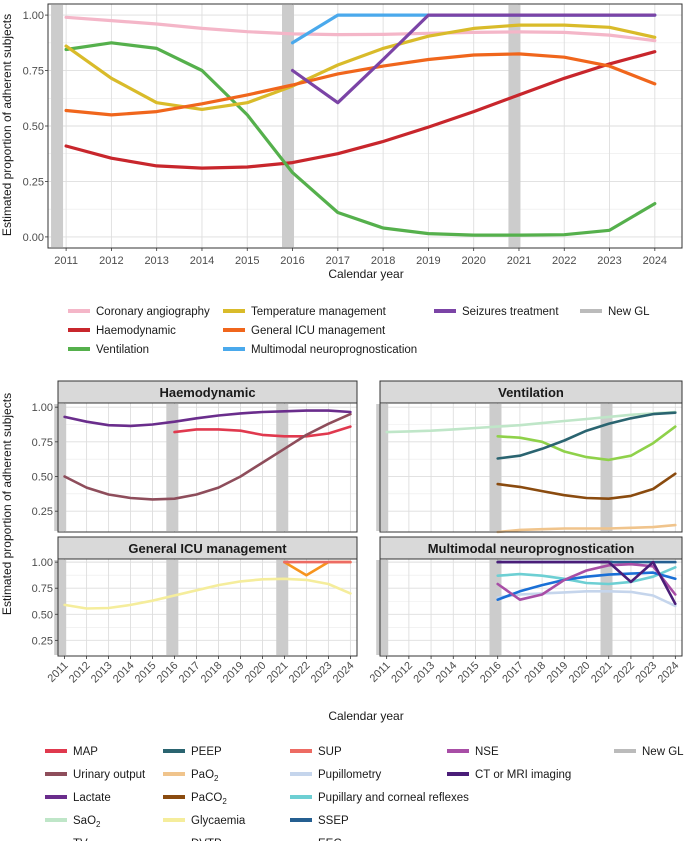 Image resolution: width=685 pixels, height=841 pixels. Describe the element at coordinates (382, 607) in the screenshot. I see `facet-multimodal-neuroprognostication-new-gl-bar` at that location.